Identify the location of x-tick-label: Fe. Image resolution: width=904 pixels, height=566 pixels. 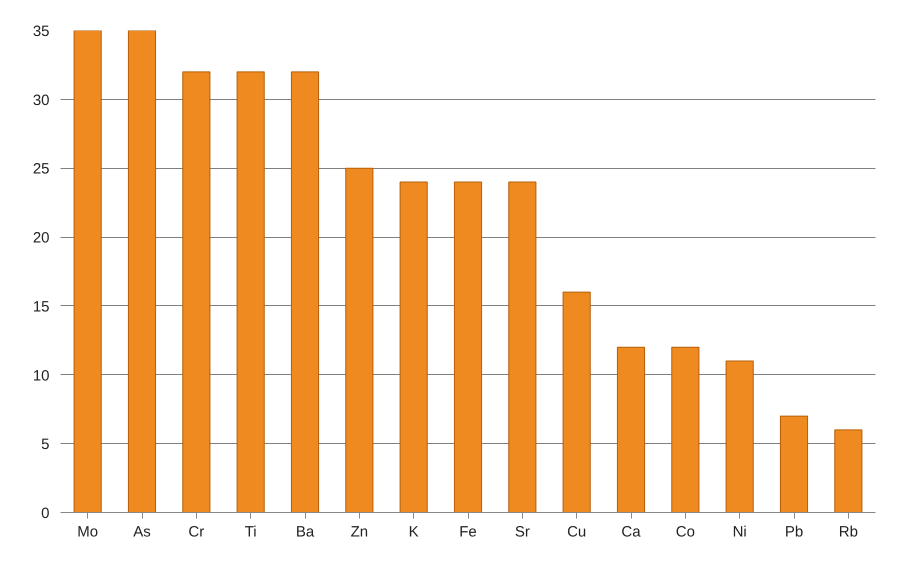
(468, 532).